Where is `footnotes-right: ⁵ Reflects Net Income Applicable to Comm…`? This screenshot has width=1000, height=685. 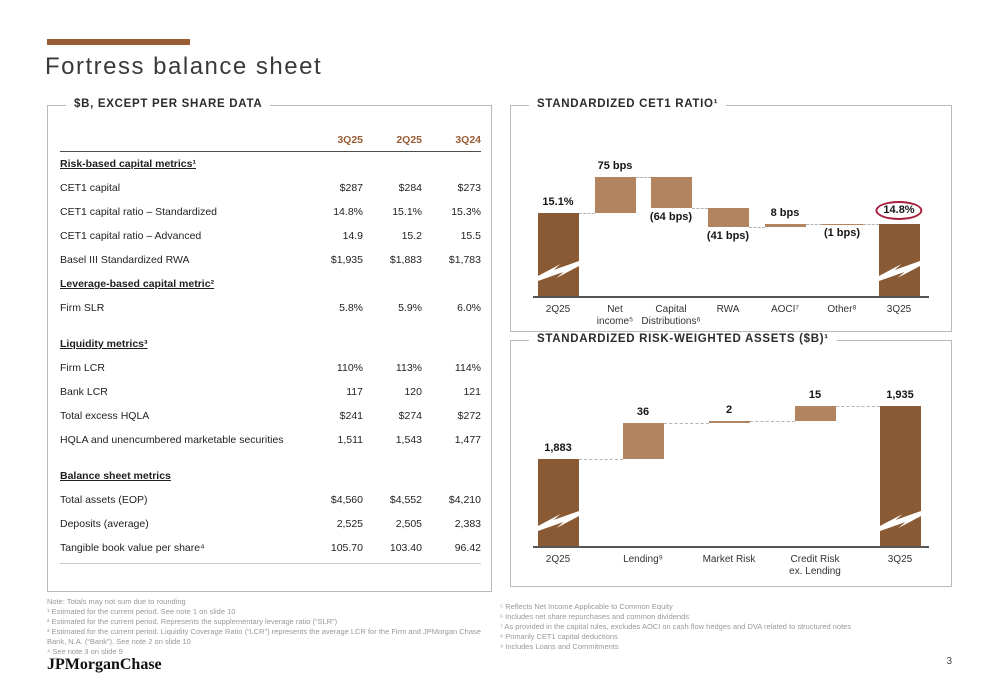 footnotes-right: ⁵ Reflects Net Income Applicable to Comm… is located at coordinates (736, 627).